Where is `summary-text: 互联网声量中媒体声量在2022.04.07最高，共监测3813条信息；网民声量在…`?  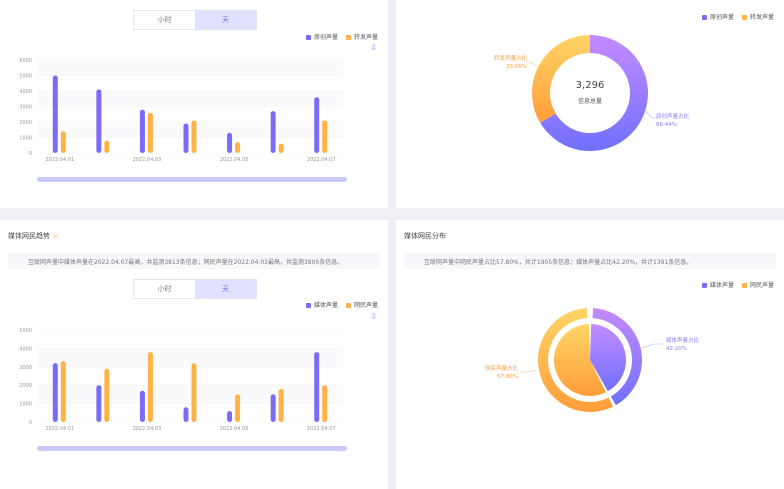
summary-text: 互联网声量中媒体声量在2022.04.07最高，共监测3813条信息；网民声量在… is located at coordinates (194, 261).